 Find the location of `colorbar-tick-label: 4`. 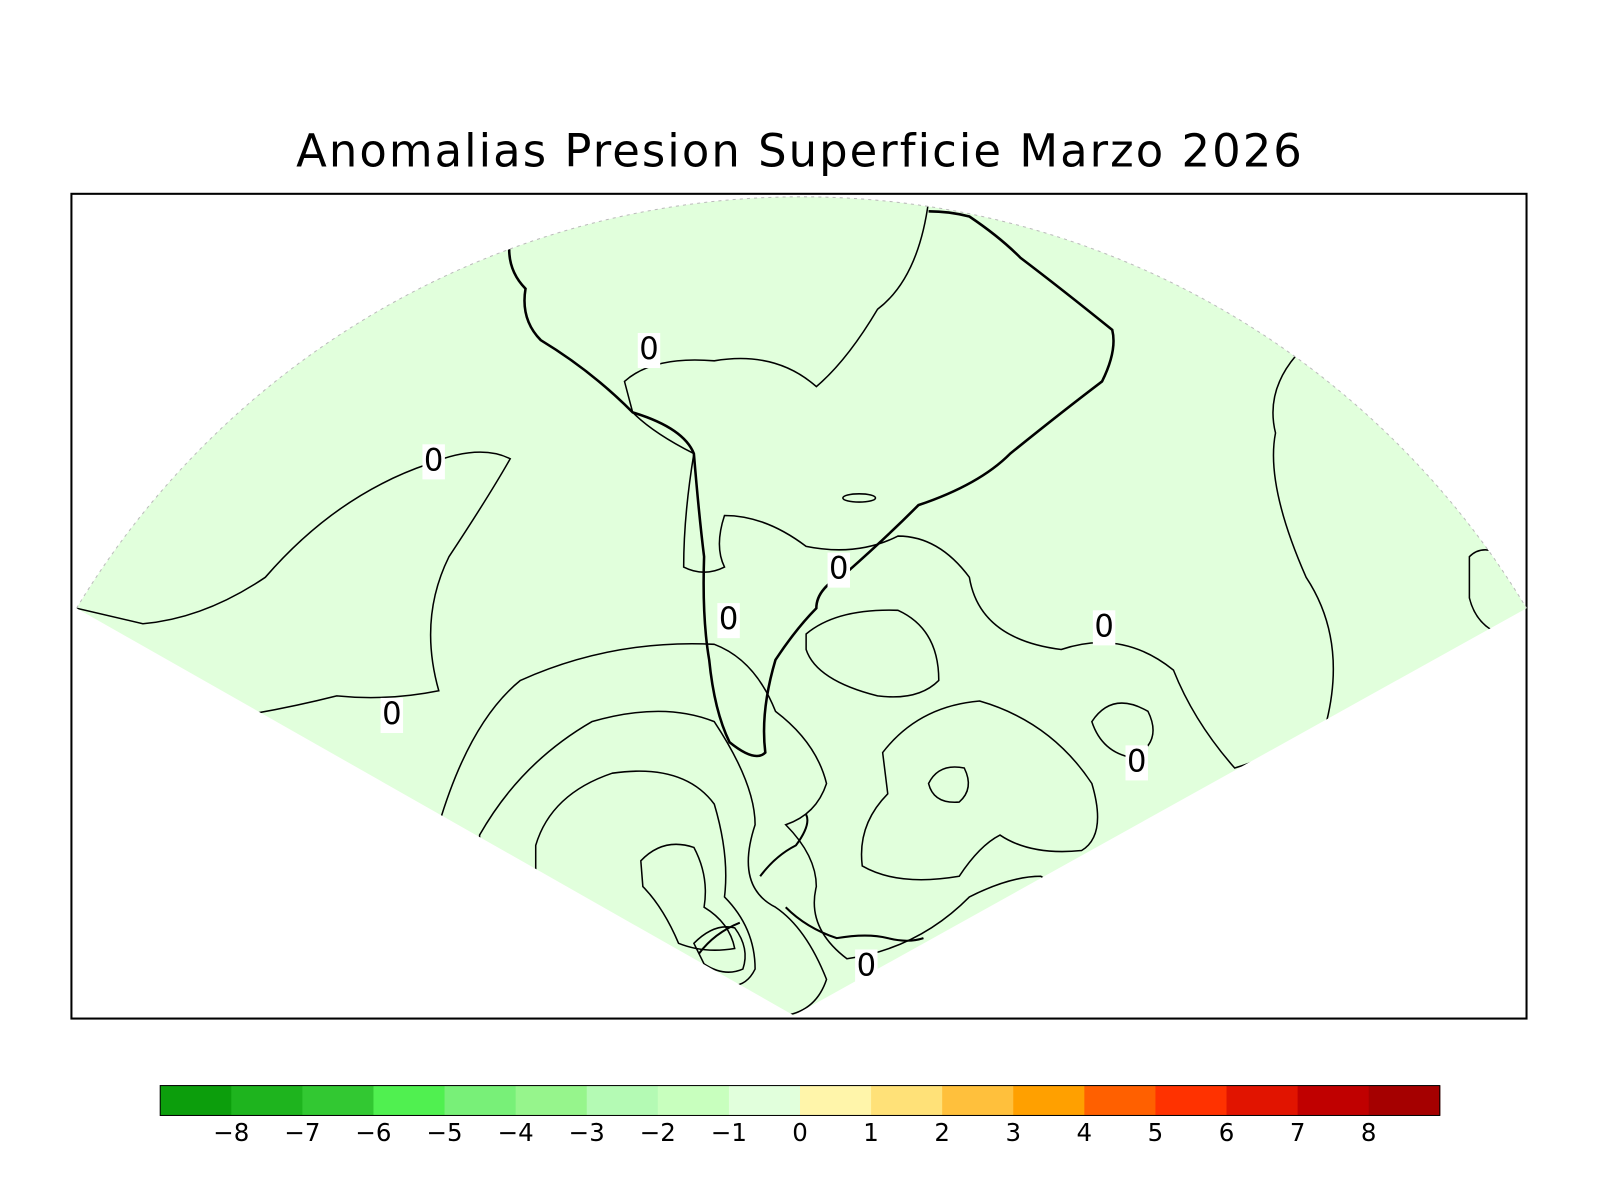

colorbar-tick-label: 4 is located at coordinates (1085, 1132).